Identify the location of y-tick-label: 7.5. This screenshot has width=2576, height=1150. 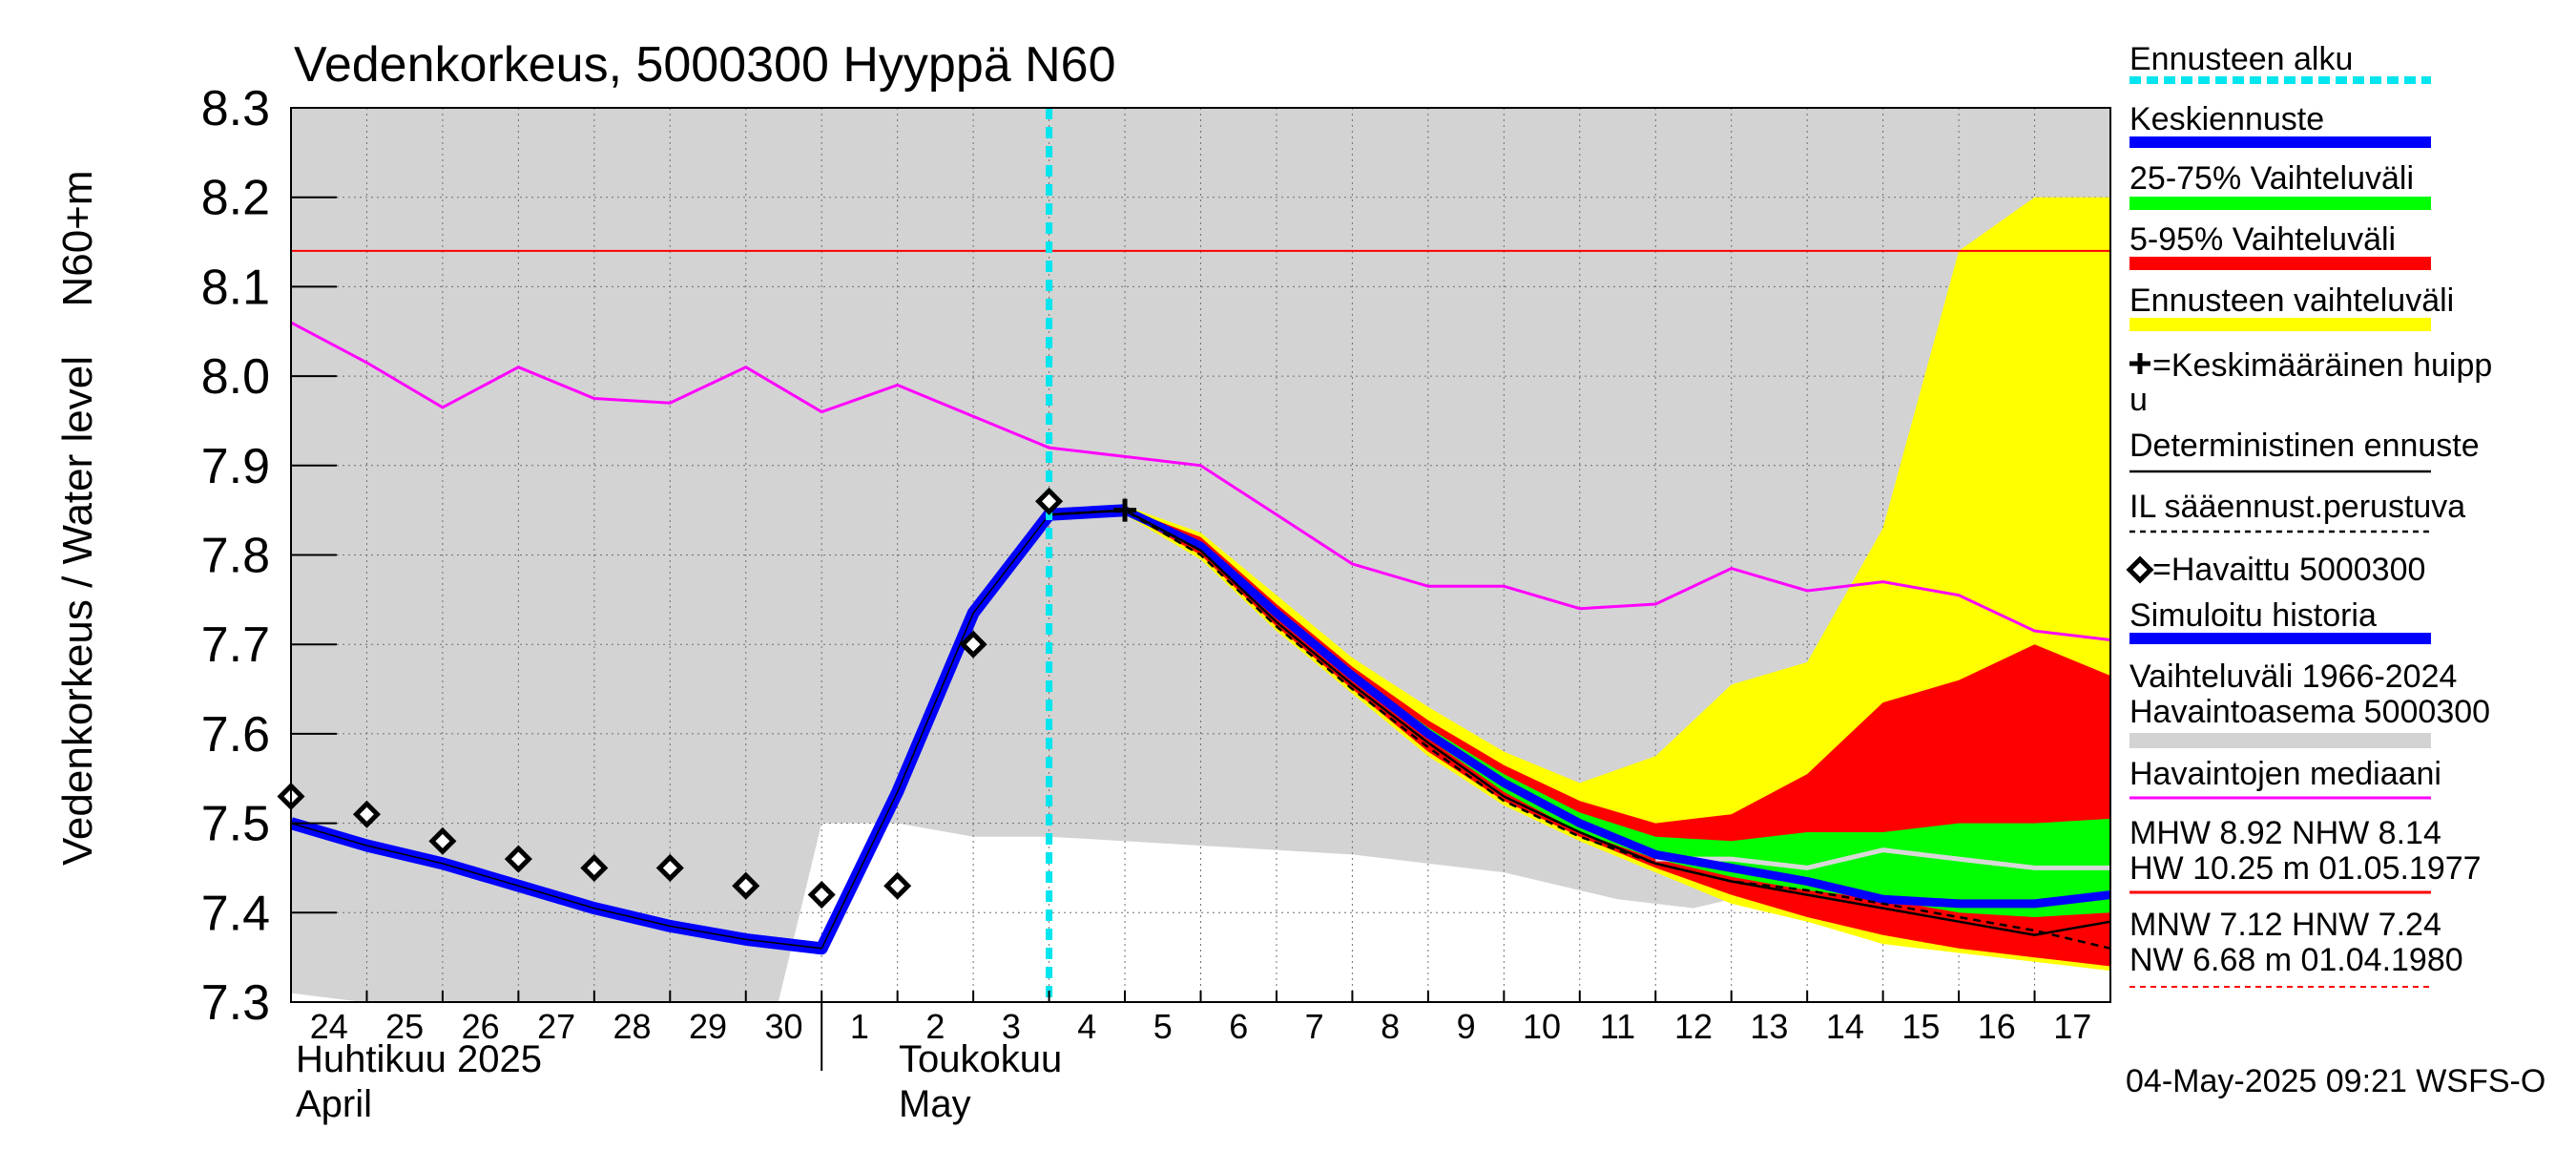
(235, 824).